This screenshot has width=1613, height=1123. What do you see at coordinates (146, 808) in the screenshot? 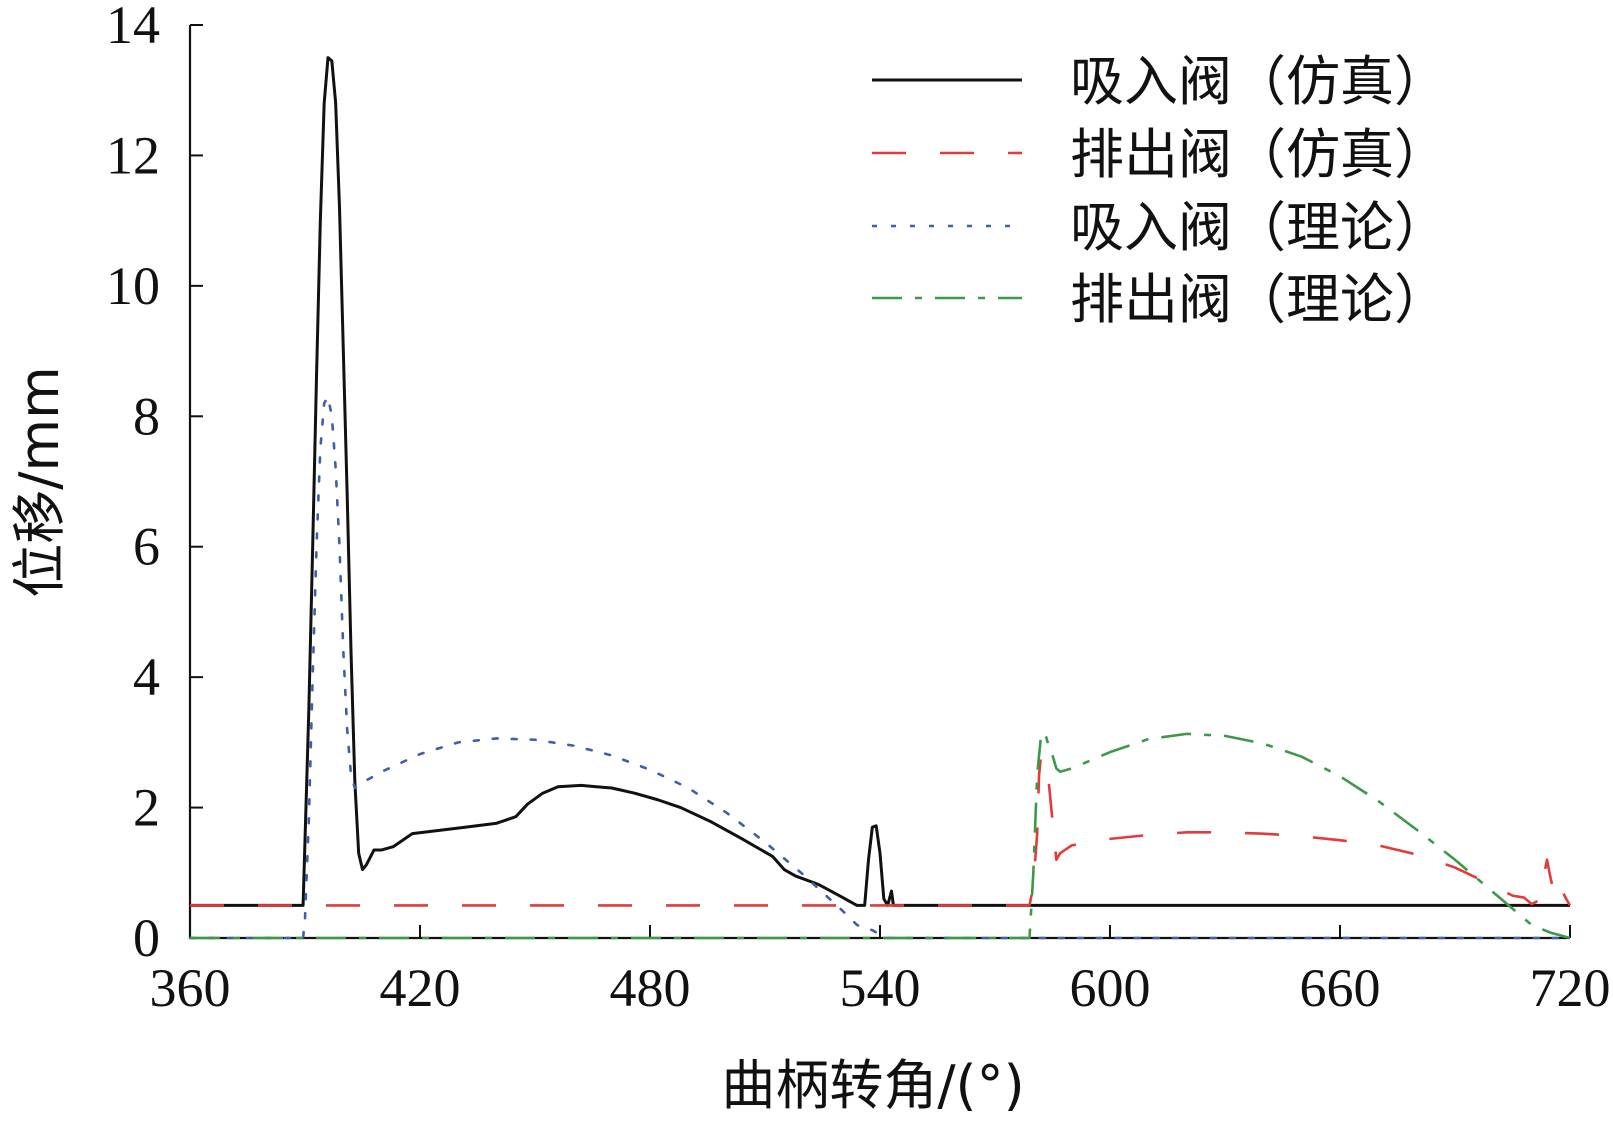
I see `y-tick-label: 2` at bounding box center [146, 808].